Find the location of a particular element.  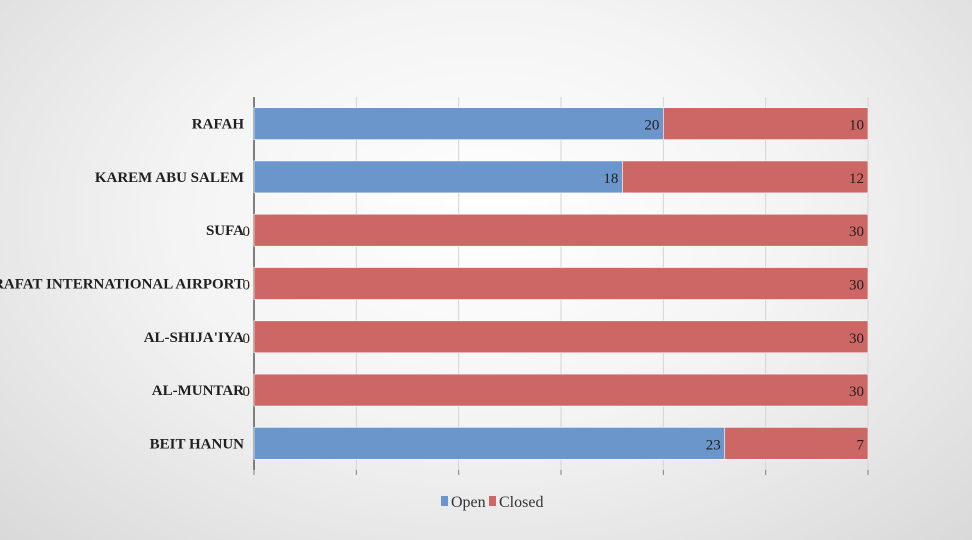

legend-swatch-open is located at coordinates (444, 501).